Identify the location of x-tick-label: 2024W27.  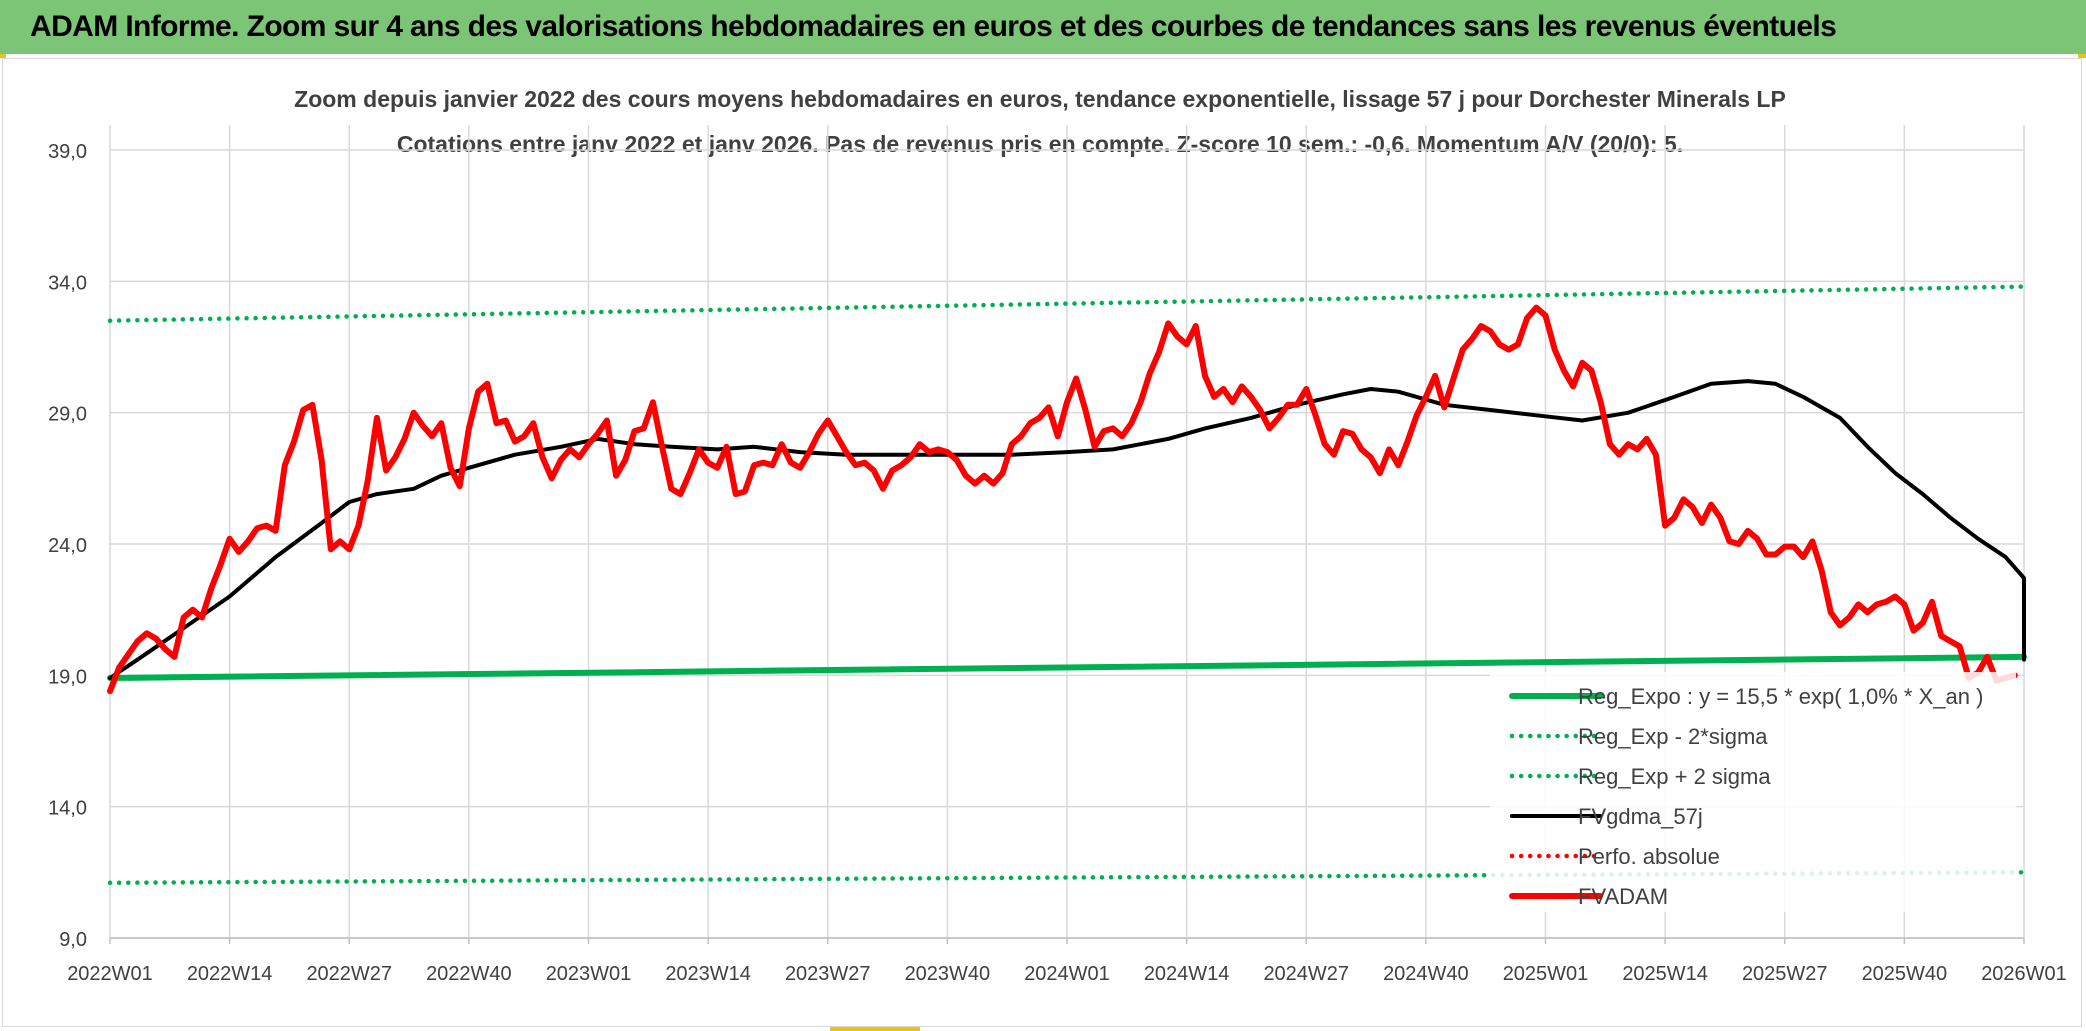
(1306, 974).